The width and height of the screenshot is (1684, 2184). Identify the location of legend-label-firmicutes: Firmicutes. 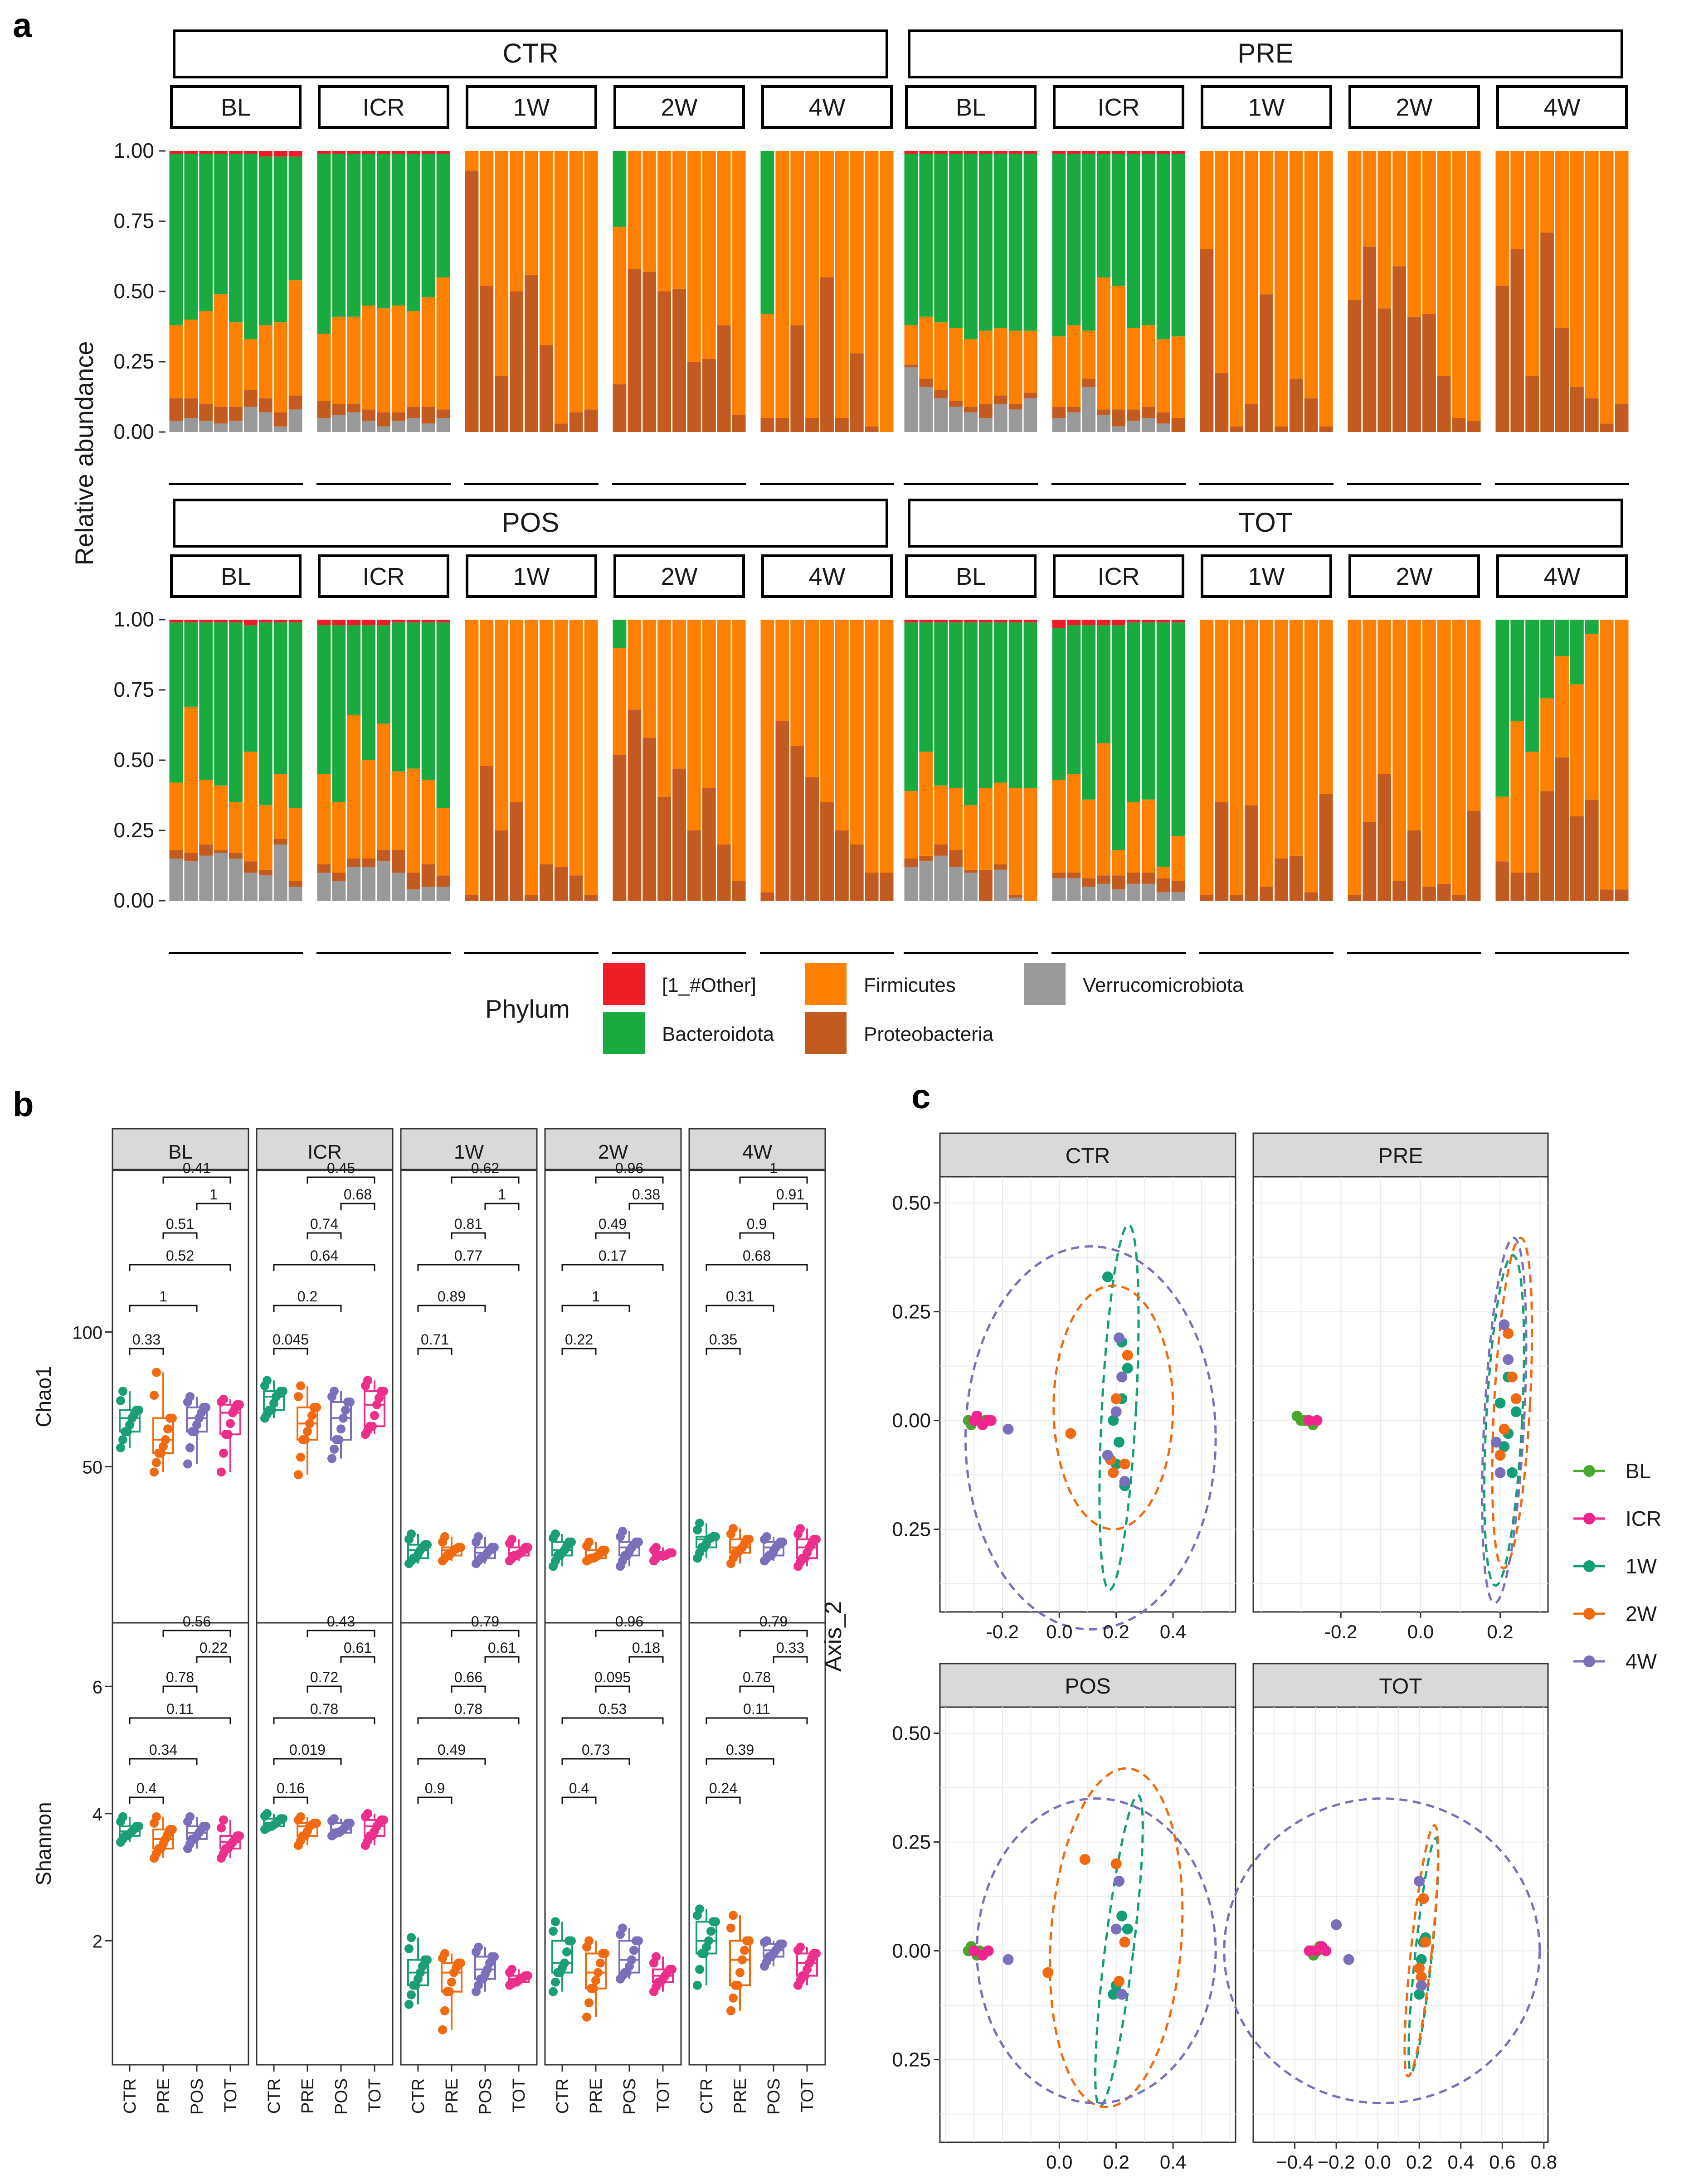
(910, 985).